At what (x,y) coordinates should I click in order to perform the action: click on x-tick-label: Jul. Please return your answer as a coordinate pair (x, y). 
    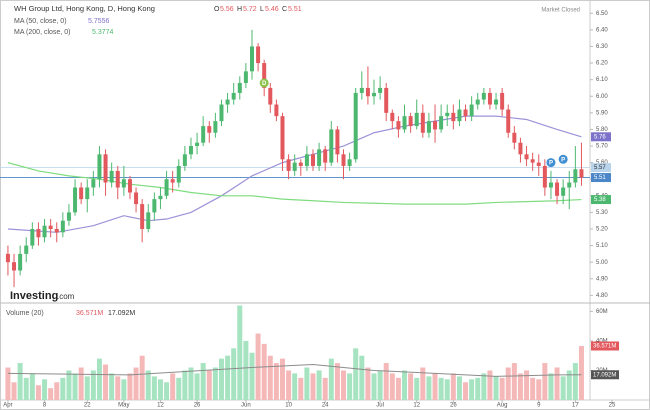
    Looking at the image, I should click on (380, 406).